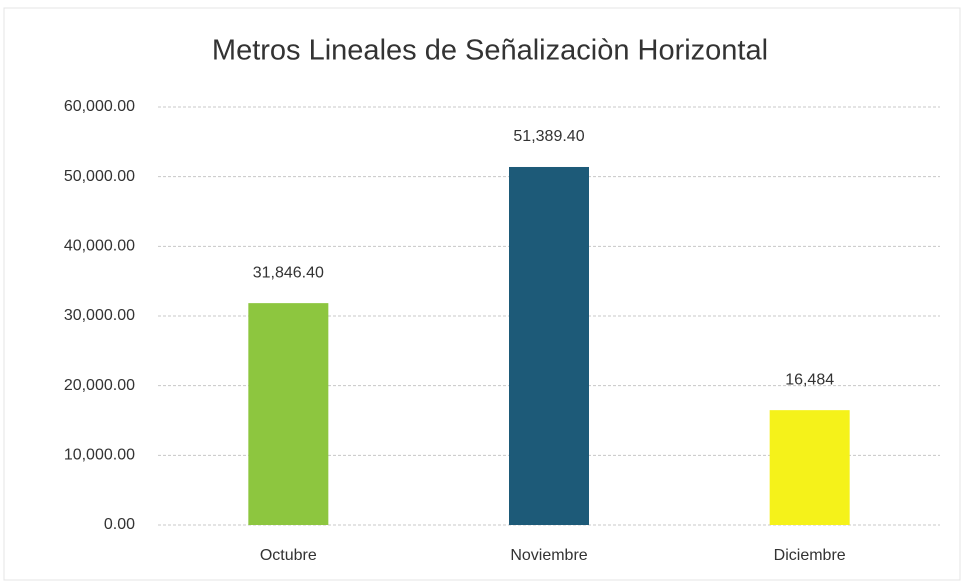 This screenshot has width=965, height=584. I want to click on data-label: 31,846.40, so click(288, 272).